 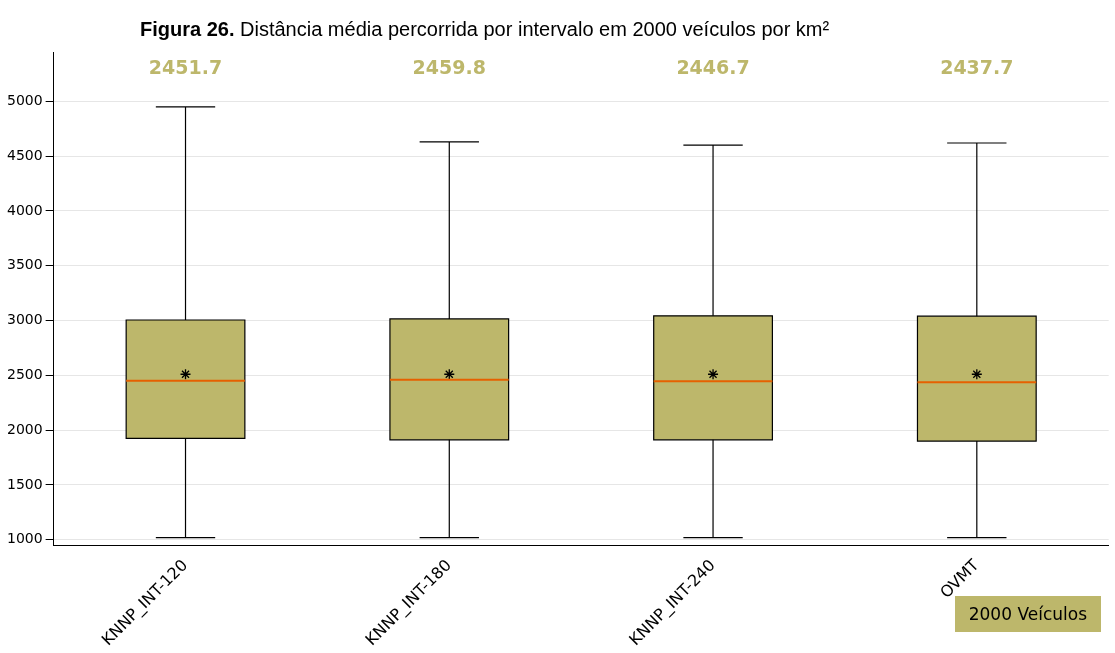 I want to click on chart-title: Figura 26. Distância média percorrida por intervalo em 2000 veículos por km², so click(x=485, y=29).